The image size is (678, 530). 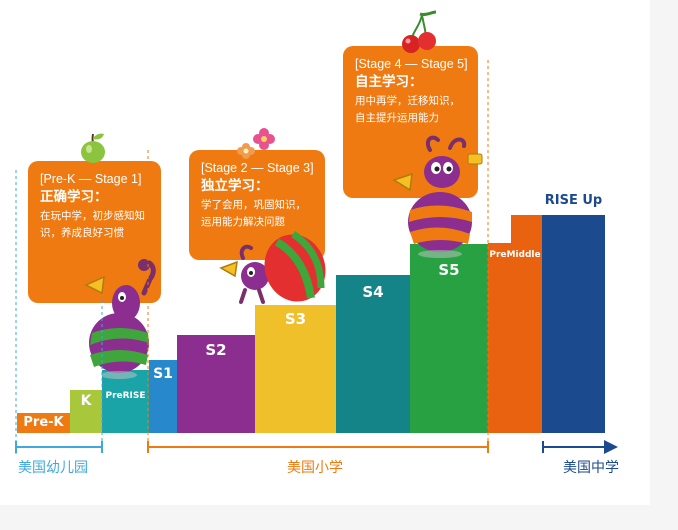 I want to click on flower-icon, so click(x=256, y=143).